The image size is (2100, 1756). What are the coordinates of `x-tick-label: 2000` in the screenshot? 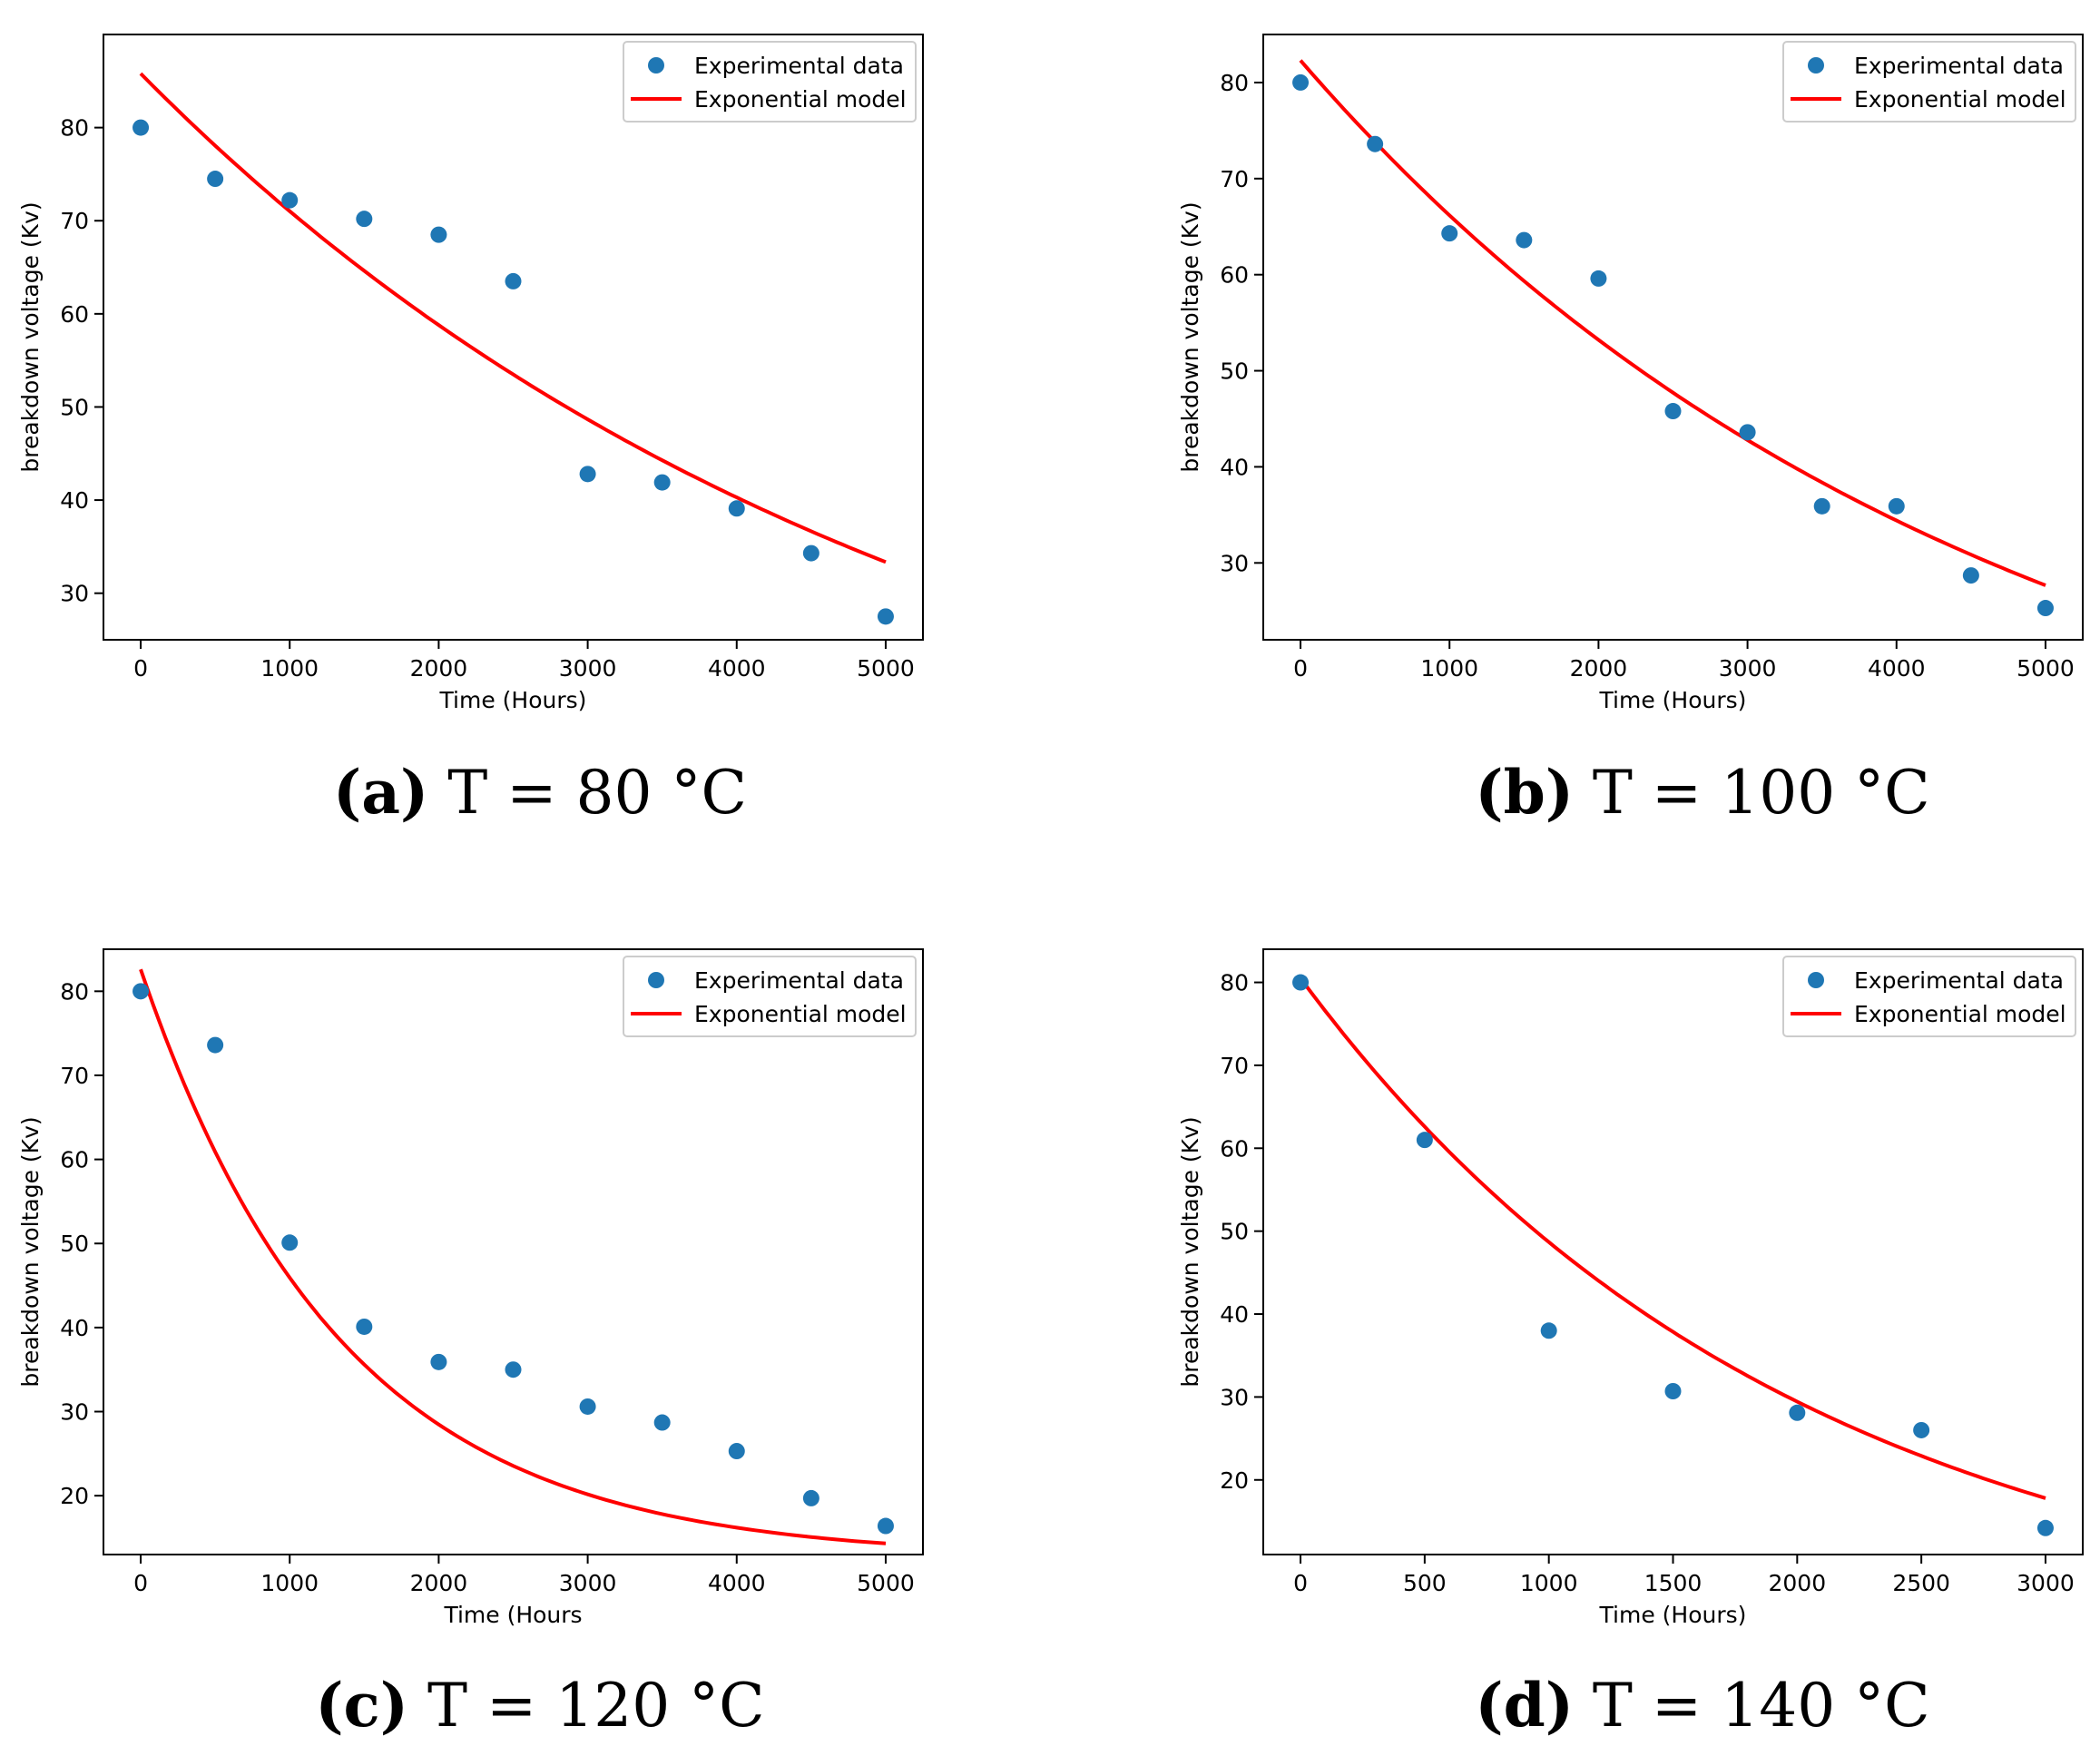 It's located at (1599, 668).